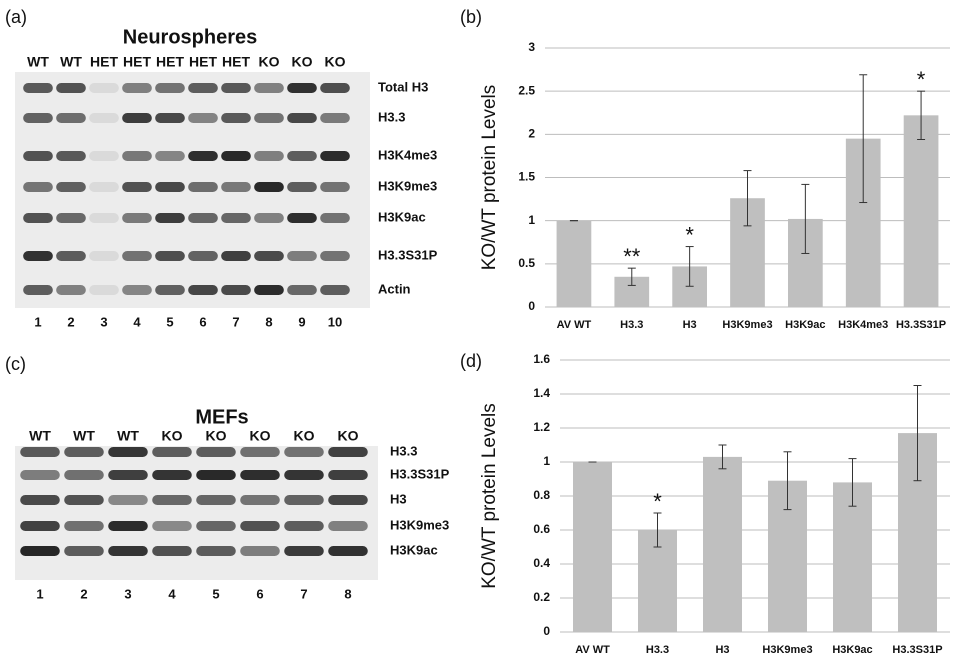  What do you see at coordinates (541, 359) in the screenshot?
I see `y-tick-label: 1.6` at bounding box center [541, 359].